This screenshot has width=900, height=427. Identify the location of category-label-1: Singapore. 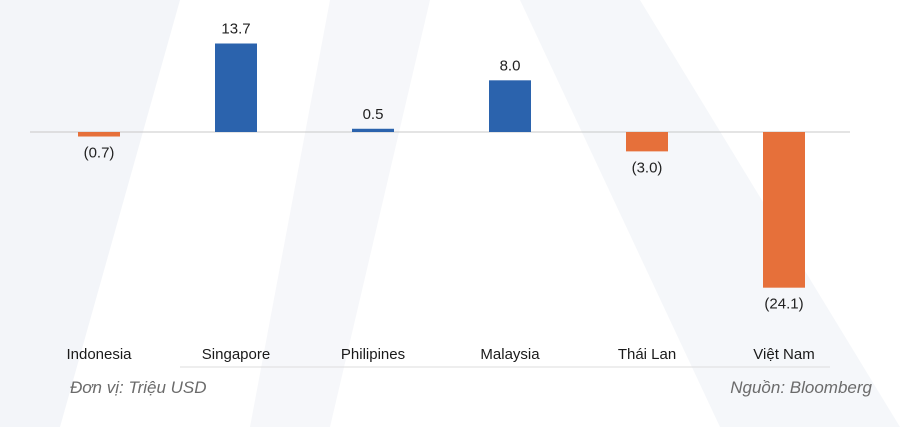
(236, 354).